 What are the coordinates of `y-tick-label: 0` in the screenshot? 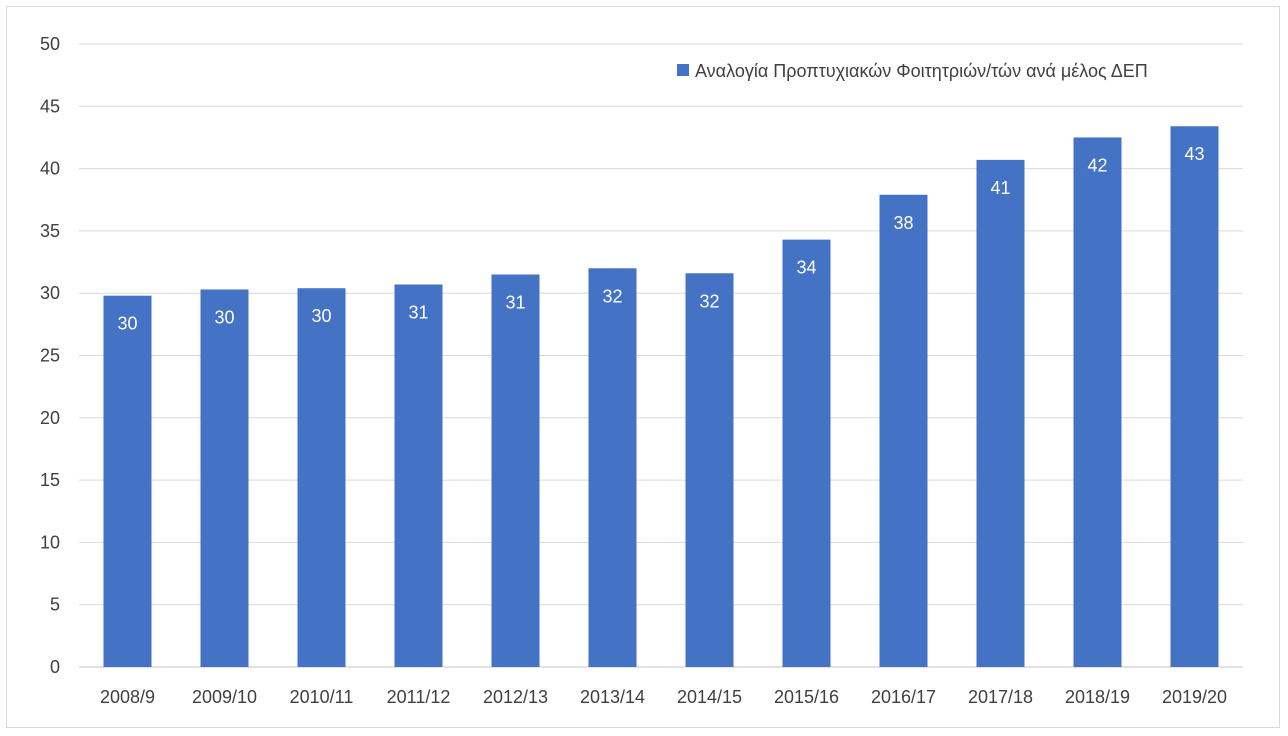 It's located at (55, 667).